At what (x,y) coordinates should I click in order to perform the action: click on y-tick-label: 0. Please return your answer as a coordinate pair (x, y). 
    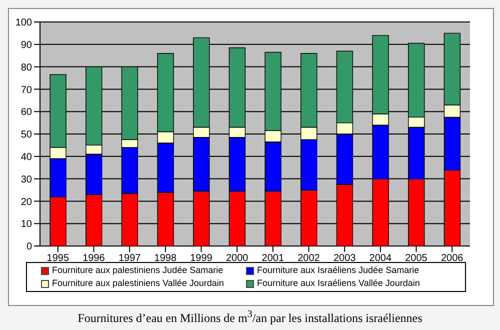
    Looking at the image, I should click on (29, 247).